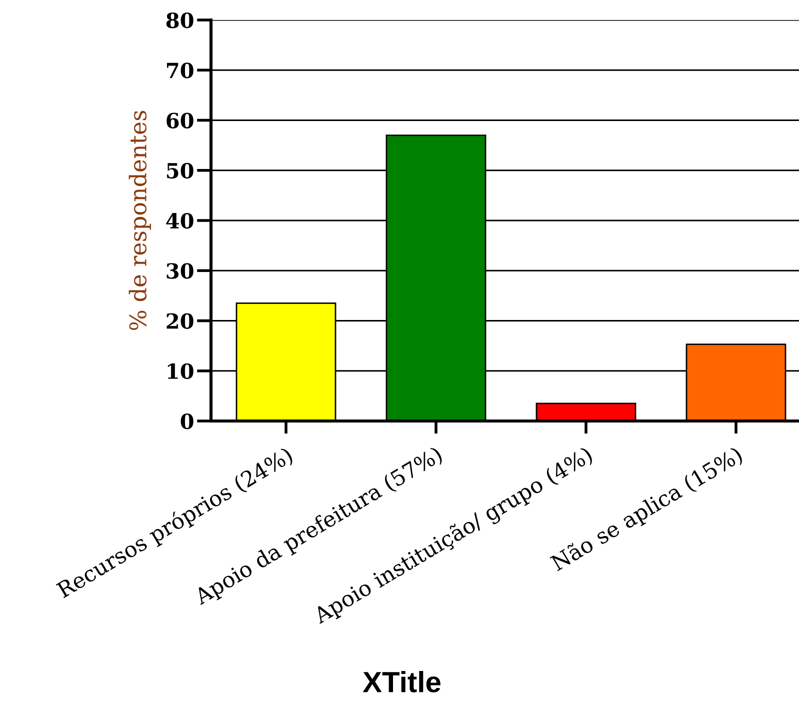 Image resolution: width=799 pixels, height=705 pixels. What do you see at coordinates (180, 170) in the screenshot?
I see `y-tick-label: 50` at bounding box center [180, 170].